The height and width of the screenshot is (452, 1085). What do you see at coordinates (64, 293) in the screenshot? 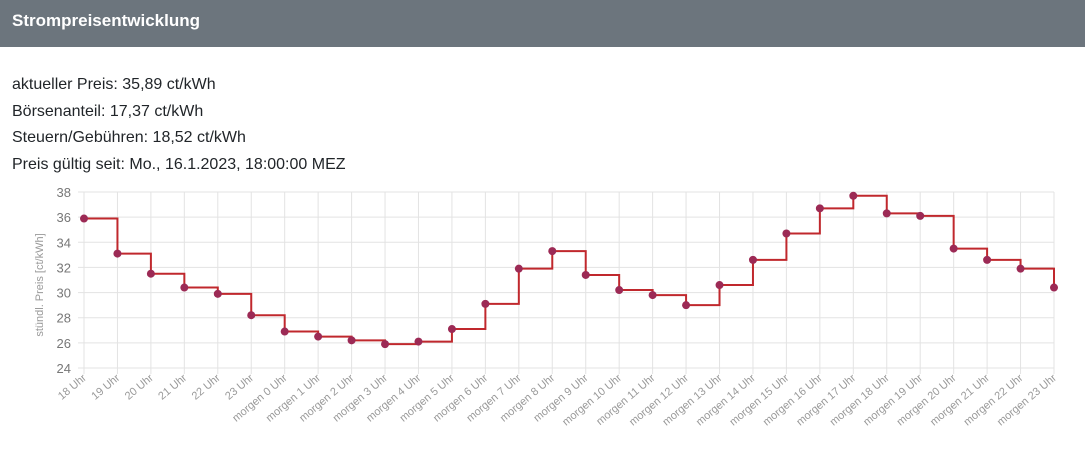
I see `y-tick-label: 30` at bounding box center [64, 293].